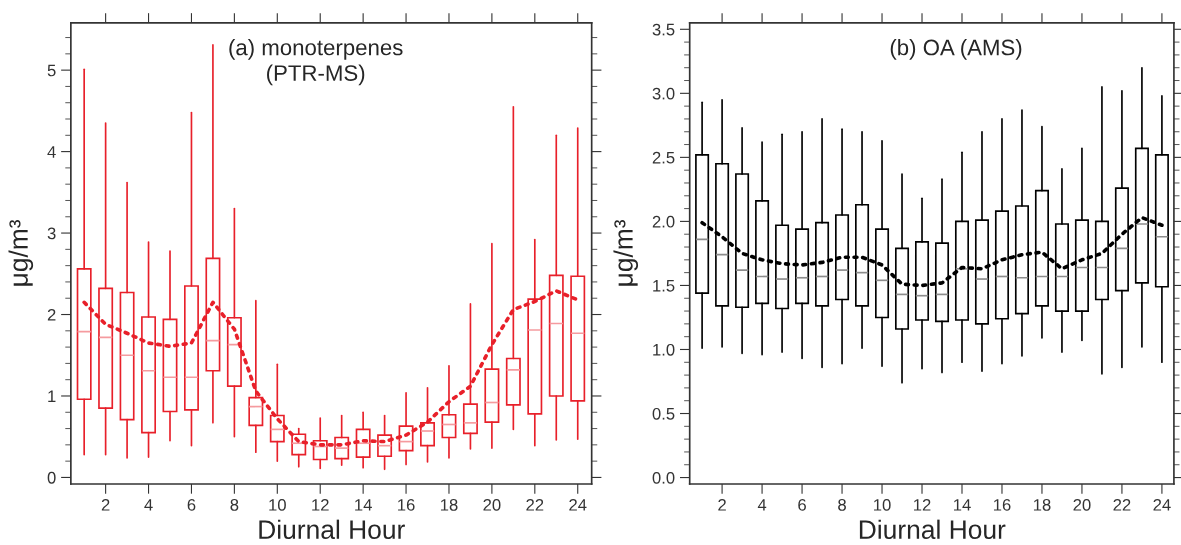  What do you see at coordinates (52, 396) in the screenshot?
I see `y-tick-label: 1` at bounding box center [52, 396].